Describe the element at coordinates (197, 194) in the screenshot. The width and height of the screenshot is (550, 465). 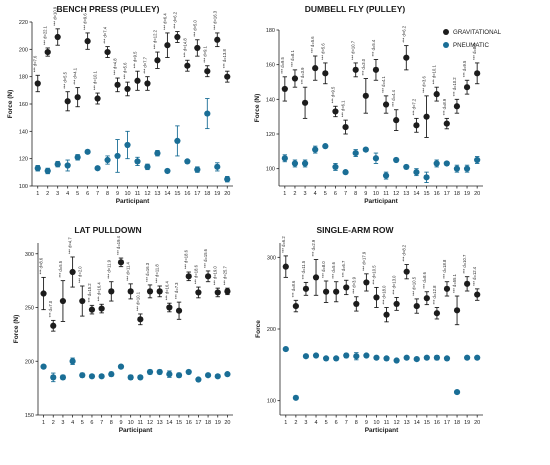
I see `x-tick-label: 17` at that location.